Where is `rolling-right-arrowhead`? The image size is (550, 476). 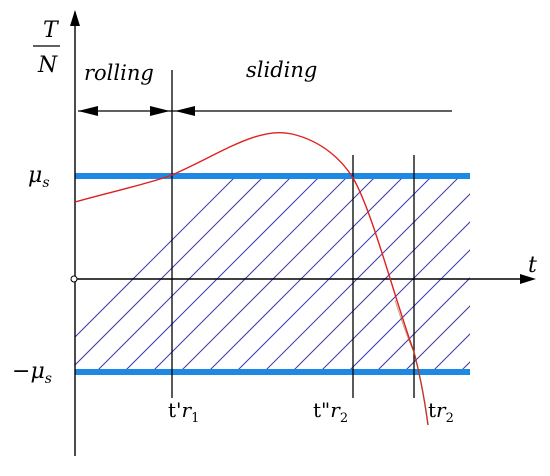 rolling-right-arrowhead is located at coordinates (160, 111).